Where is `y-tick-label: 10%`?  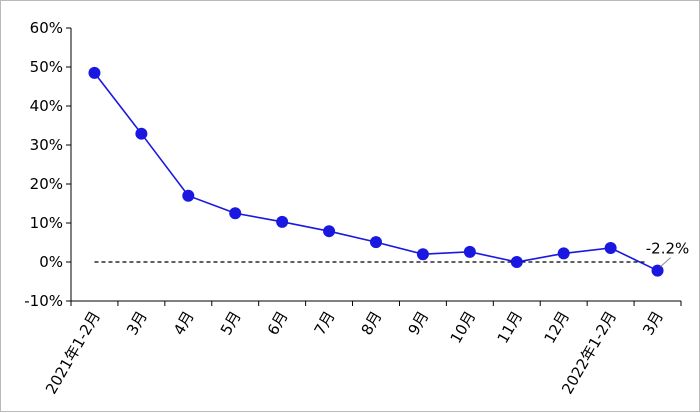
y-tick-label: 10% is located at coordinates (46, 223).